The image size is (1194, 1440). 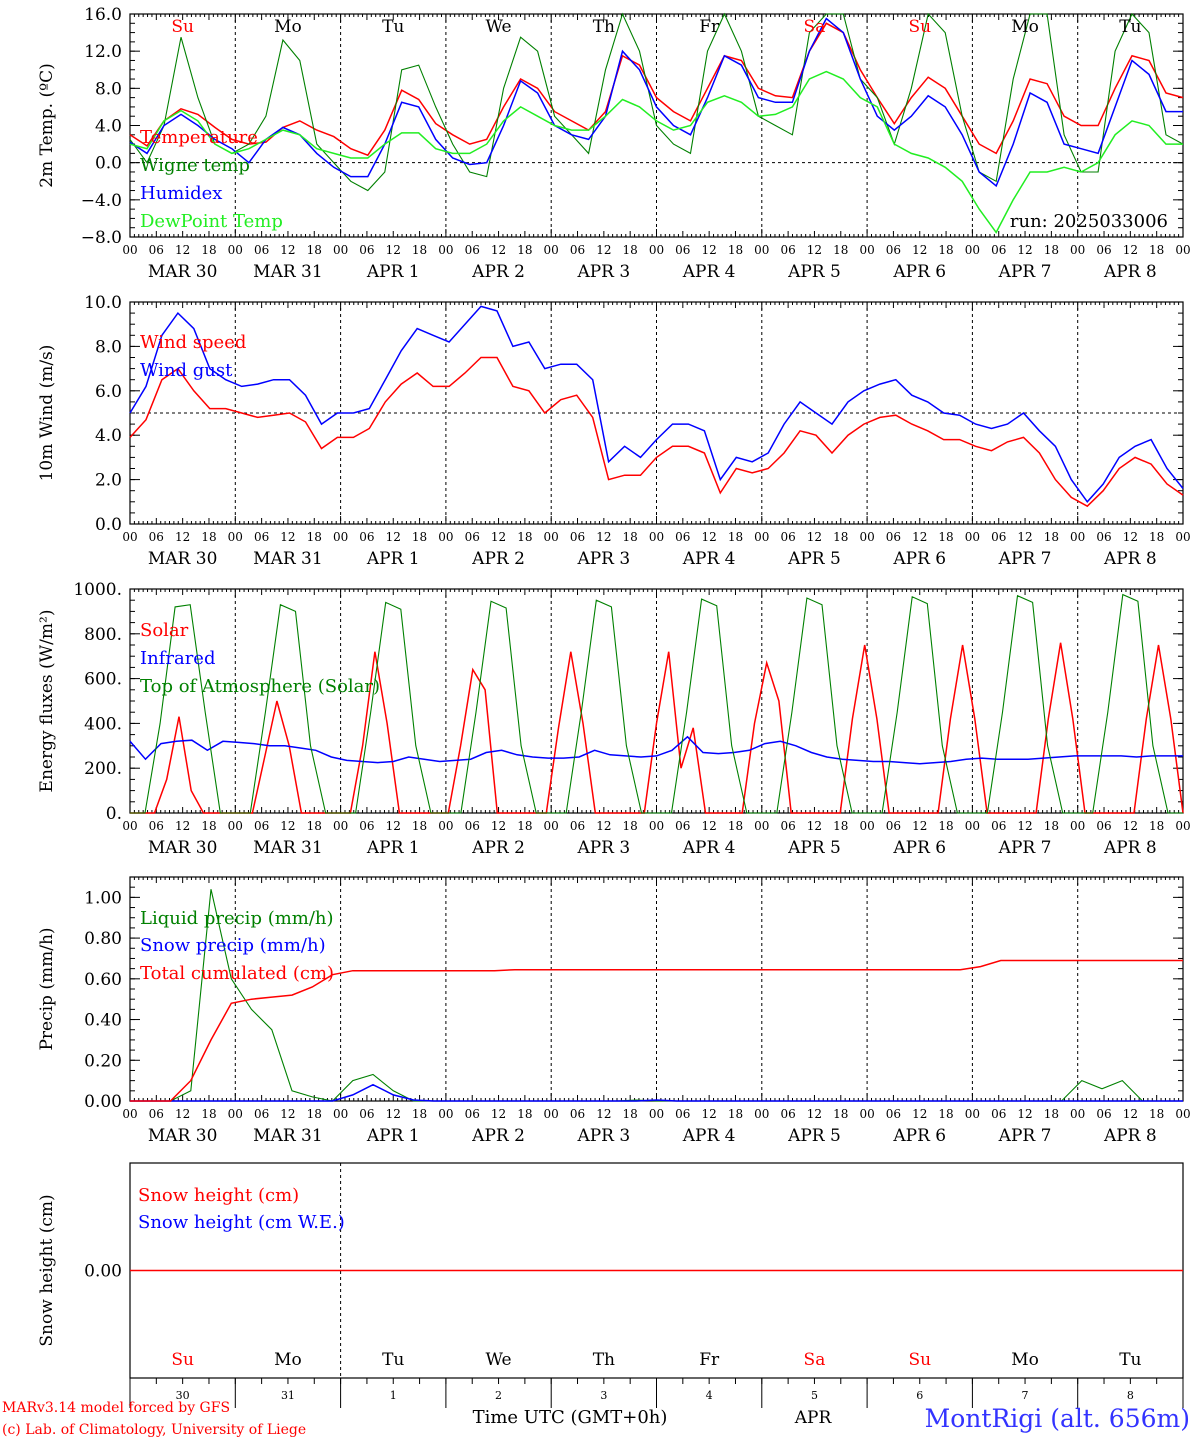 I want to click on y-tick-label: 8.0, so click(x=108, y=89).